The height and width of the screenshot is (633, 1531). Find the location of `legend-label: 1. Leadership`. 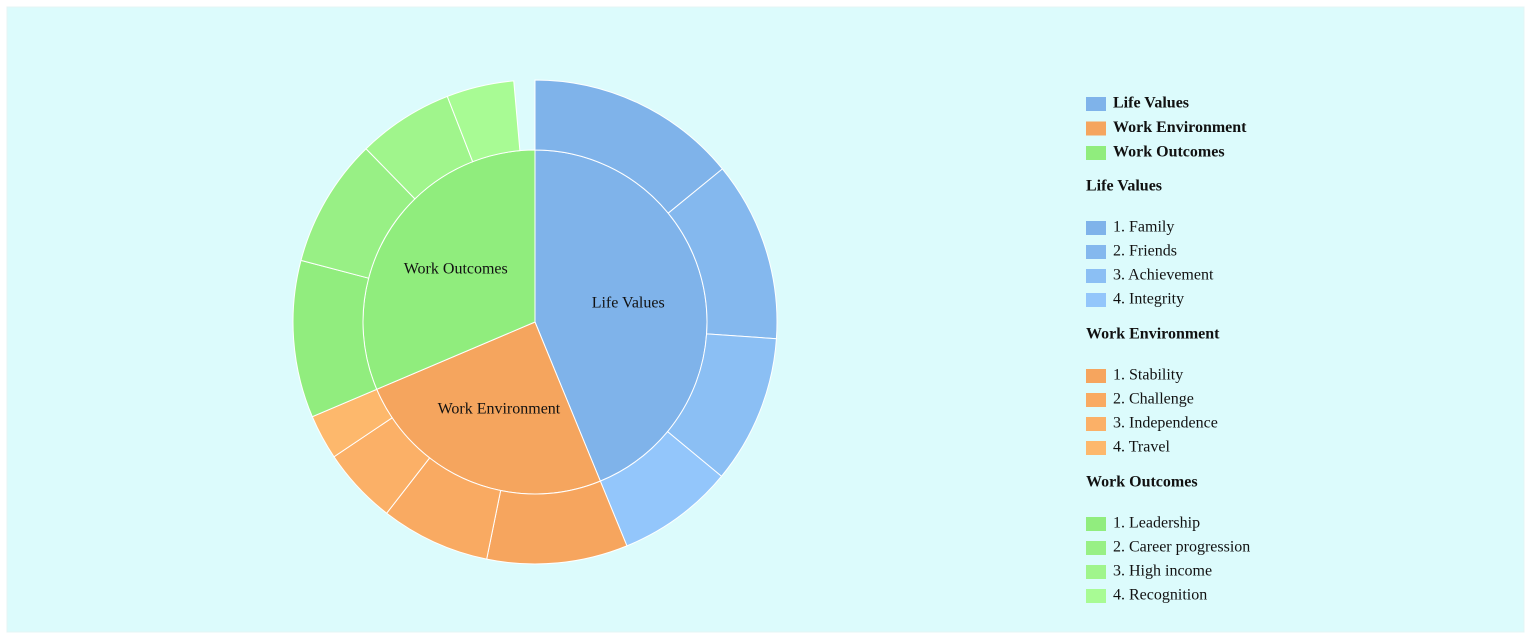

legend-label: 1. Leadership is located at coordinates (1156, 523).